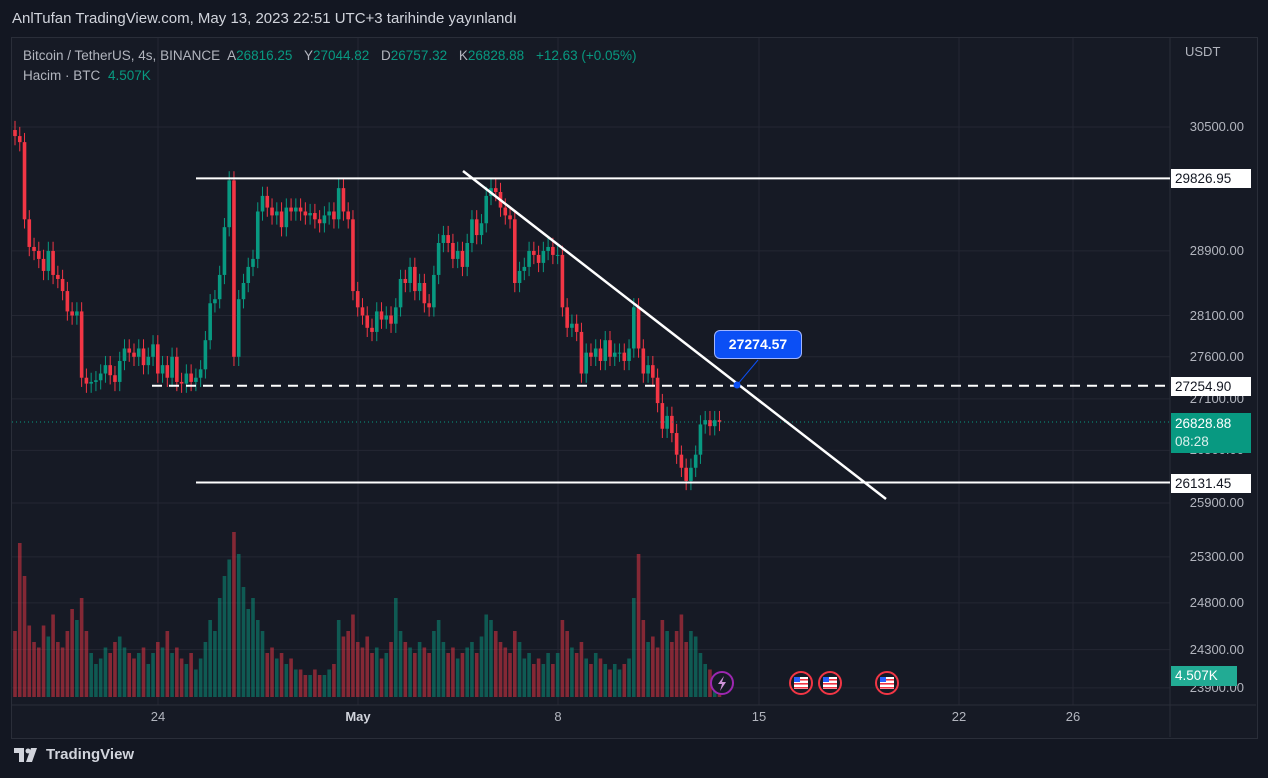 The height and width of the screenshot is (778, 1268). What do you see at coordinates (463, 55) in the screenshot?
I see `close-label: K` at bounding box center [463, 55].